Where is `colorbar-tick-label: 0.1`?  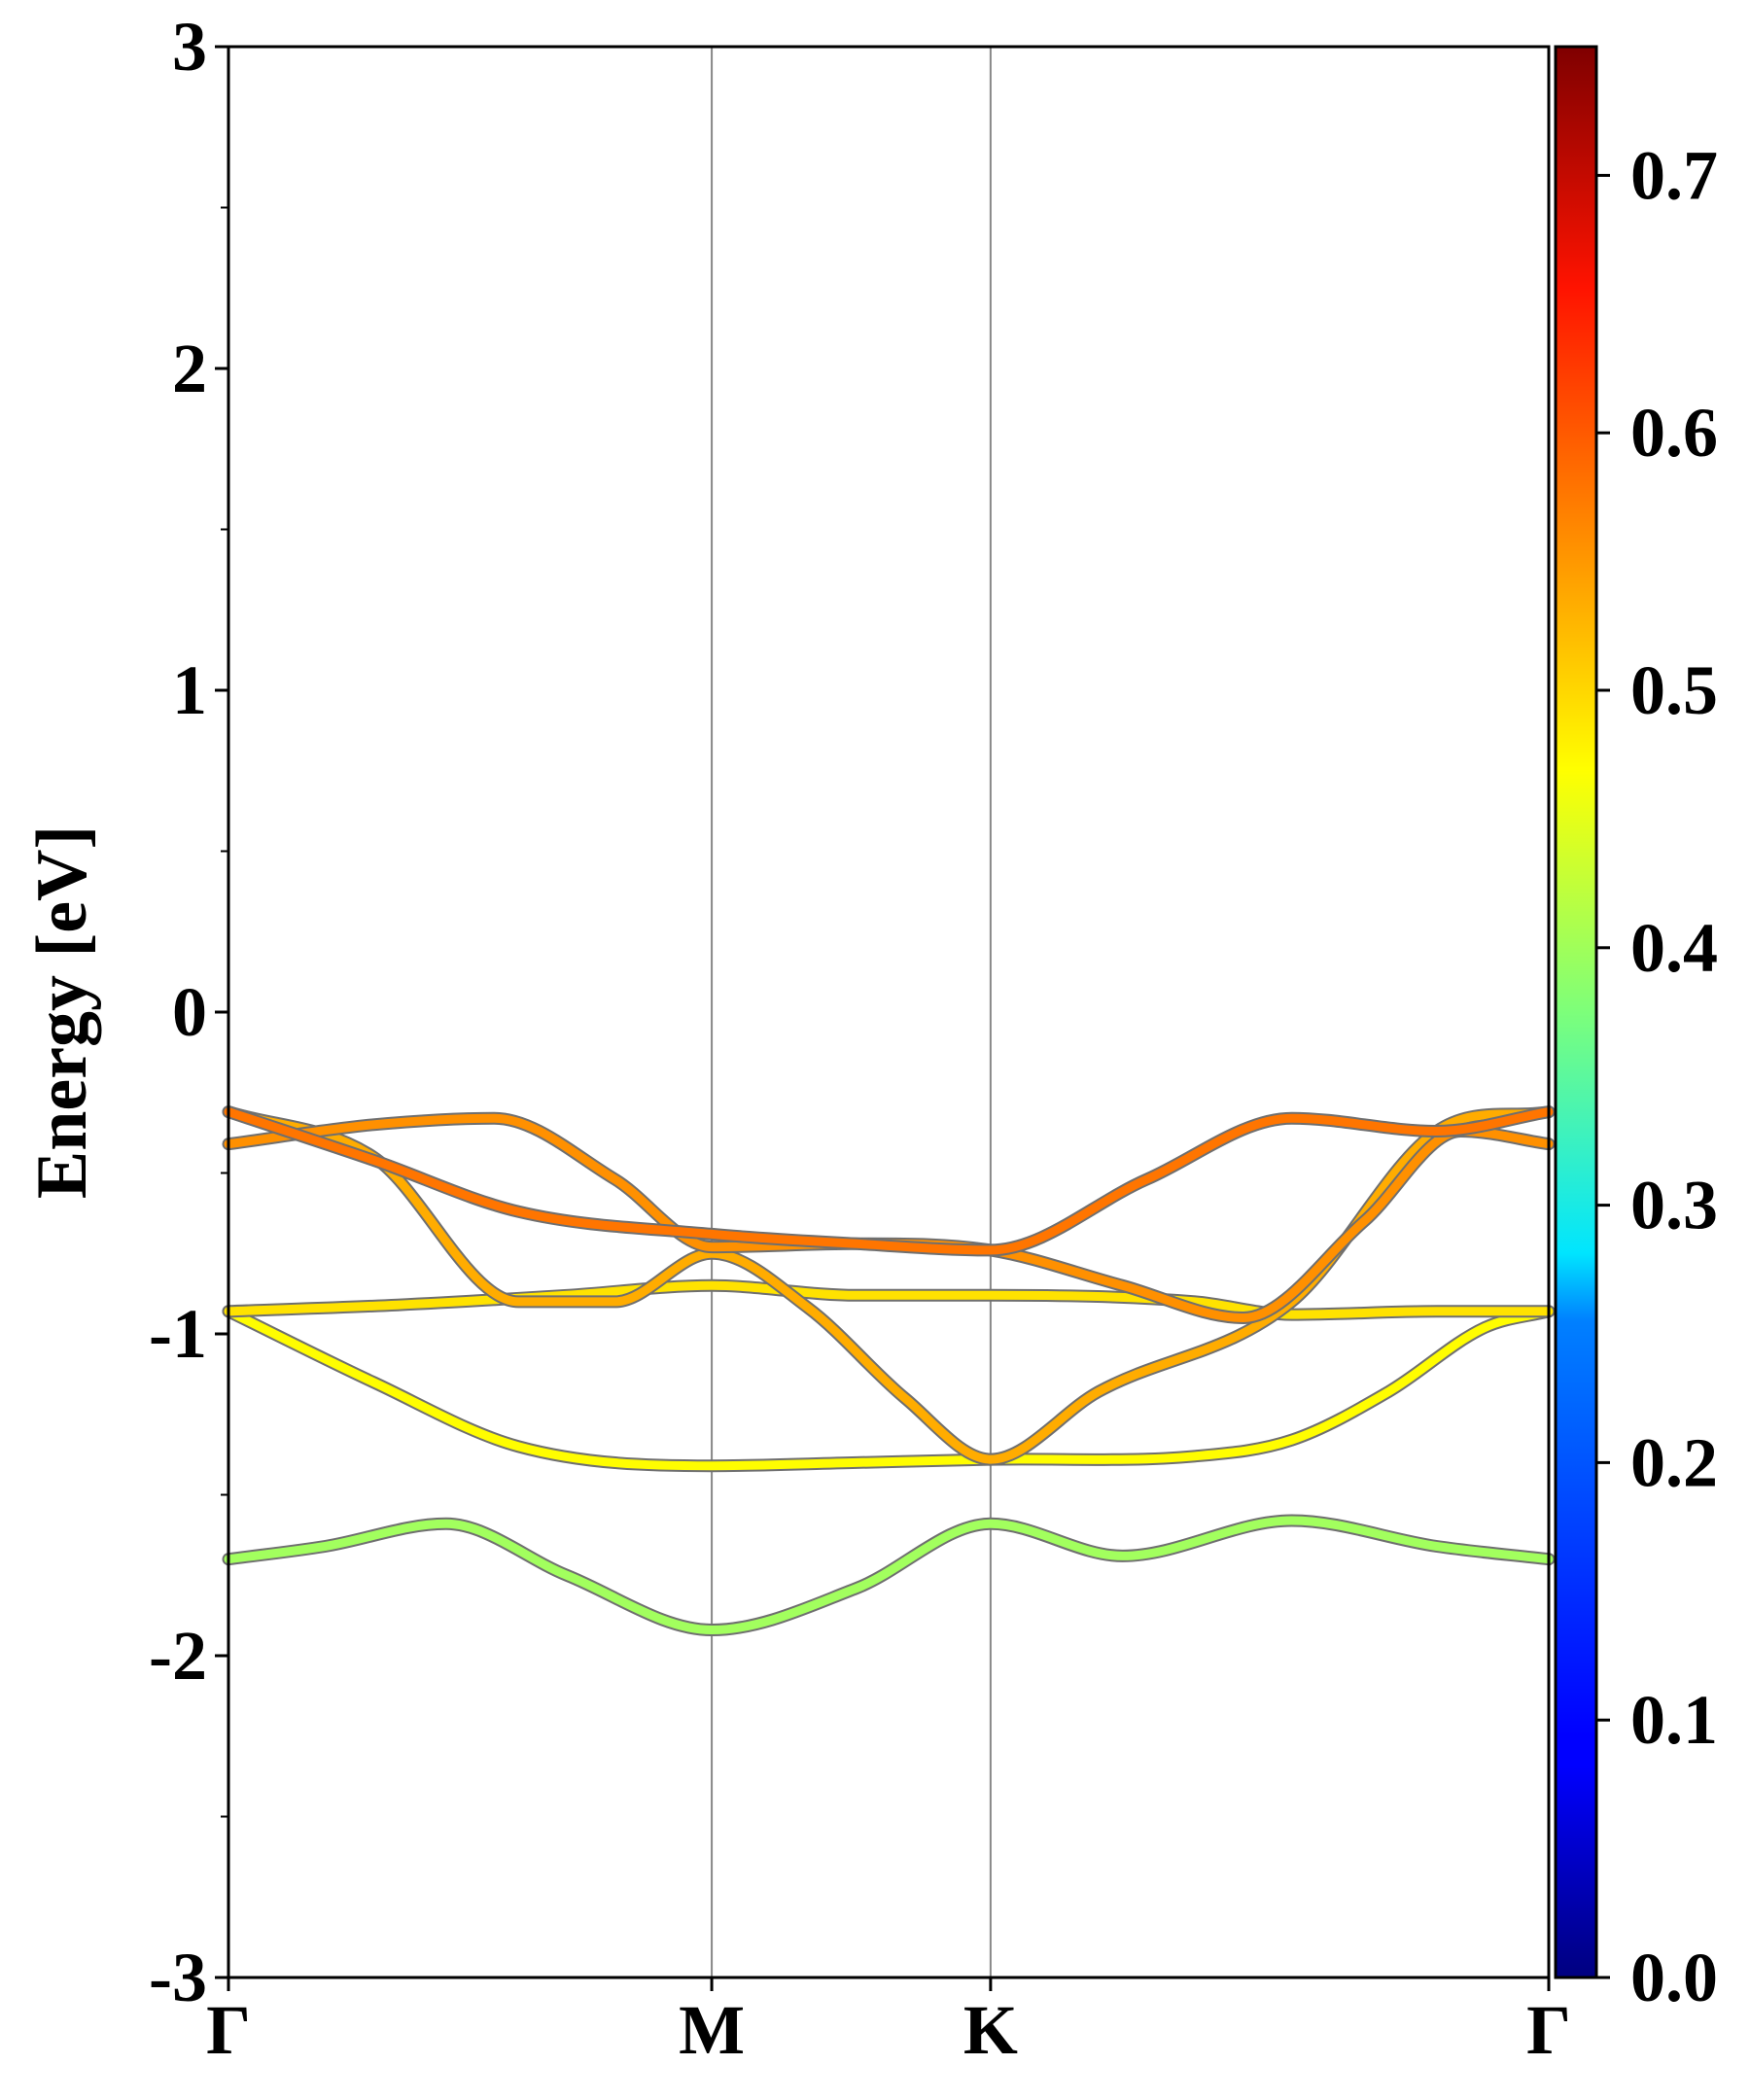 colorbar-tick-label: 0.1 is located at coordinates (1674, 1720).